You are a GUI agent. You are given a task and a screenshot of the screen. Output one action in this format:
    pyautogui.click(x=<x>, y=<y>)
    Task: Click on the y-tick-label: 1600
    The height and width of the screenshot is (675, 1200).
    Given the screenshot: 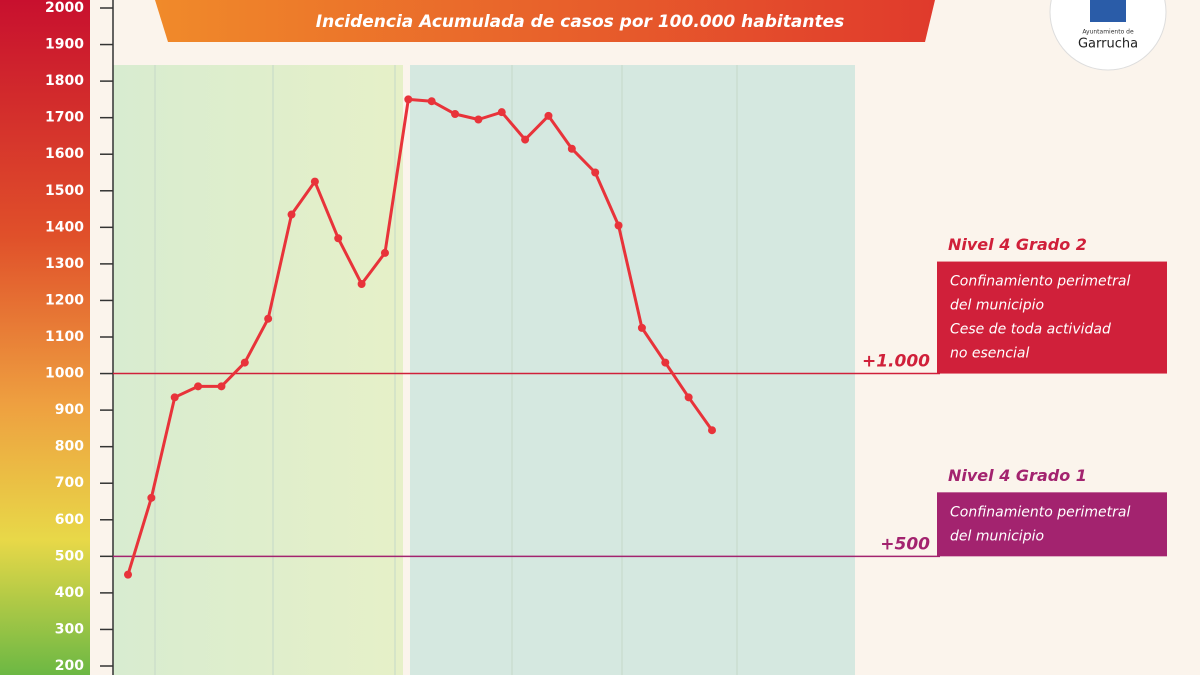 What is the action you would take?
    pyautogui.click(x=64, y=154)
    